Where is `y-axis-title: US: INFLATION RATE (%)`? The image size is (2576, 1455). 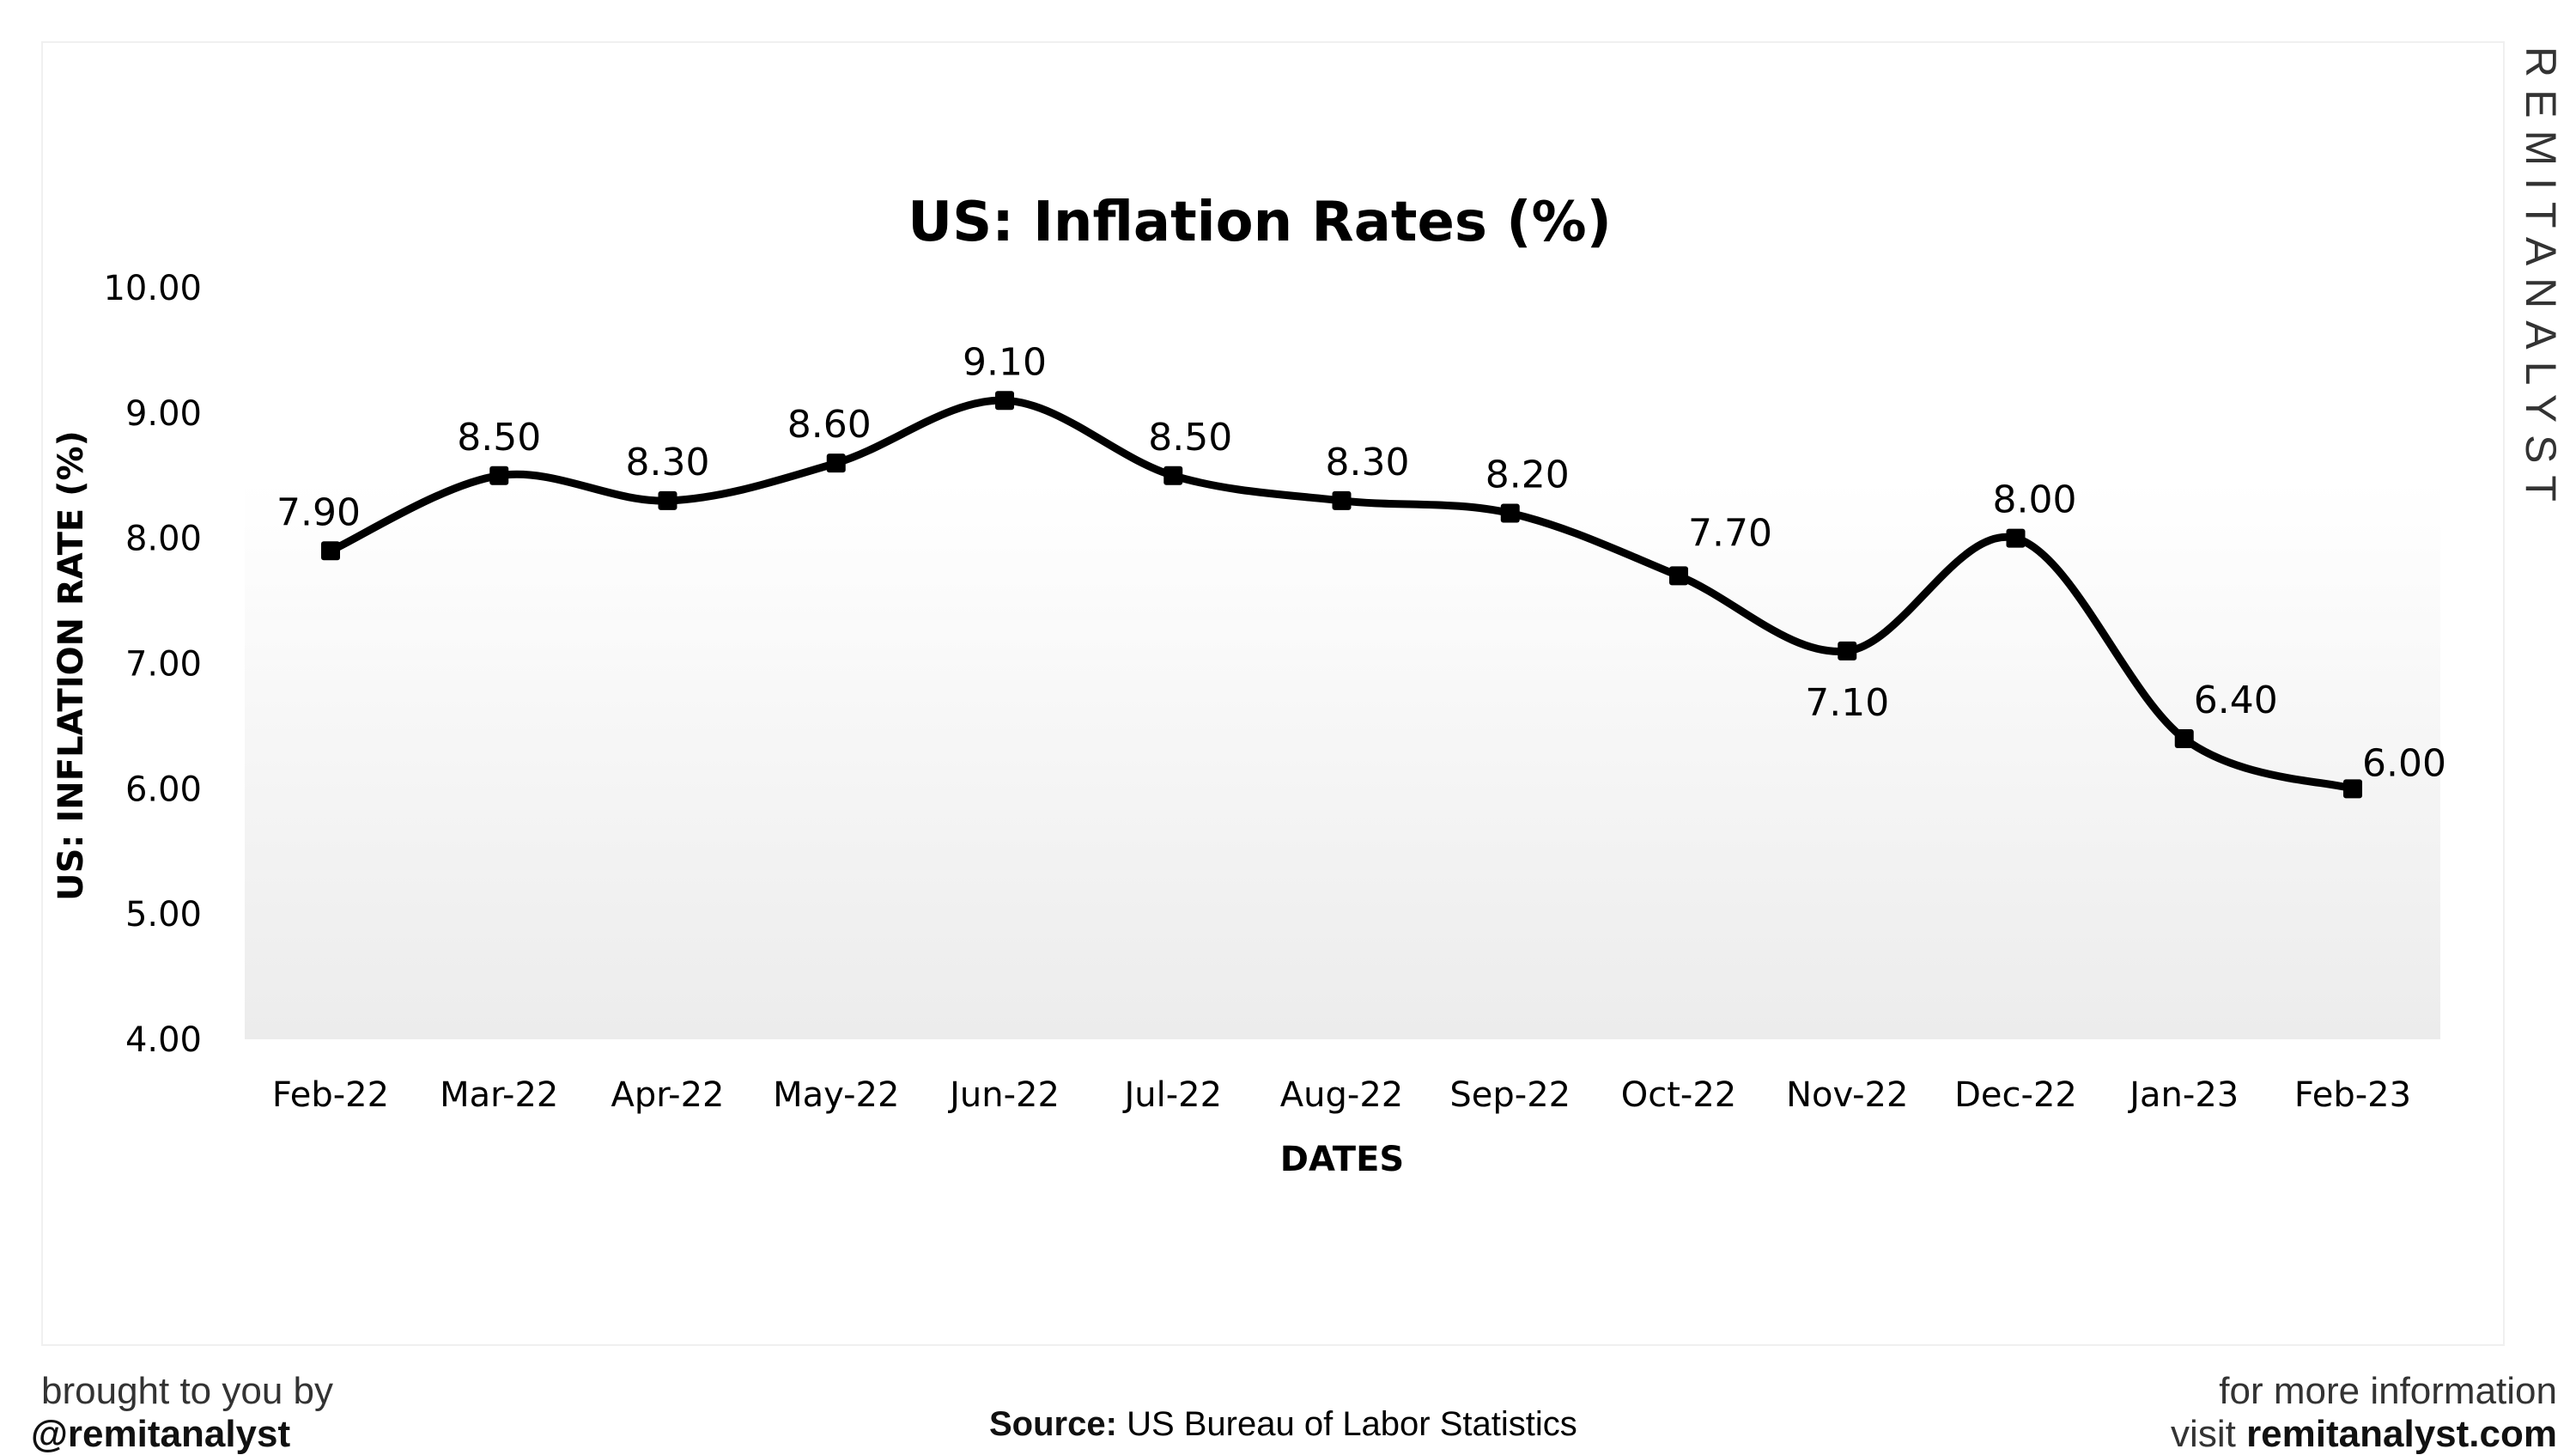
y-axis-title: US: INFLATION RATE (%) is located at coordinates (71, 665).